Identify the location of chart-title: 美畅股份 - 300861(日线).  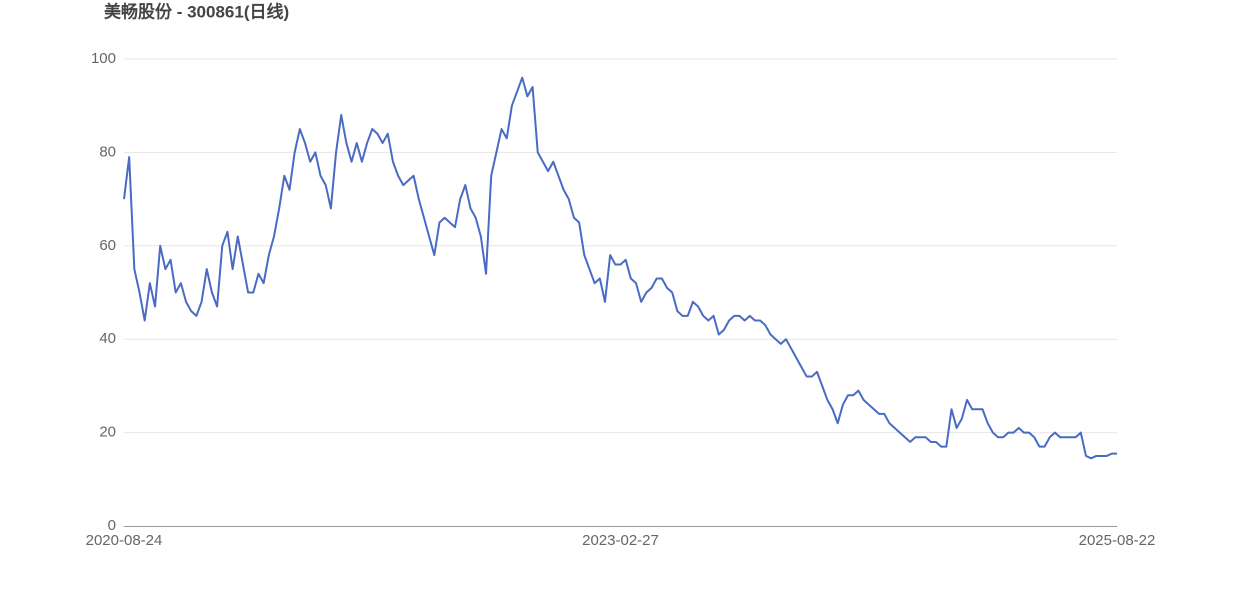
(196, 11).